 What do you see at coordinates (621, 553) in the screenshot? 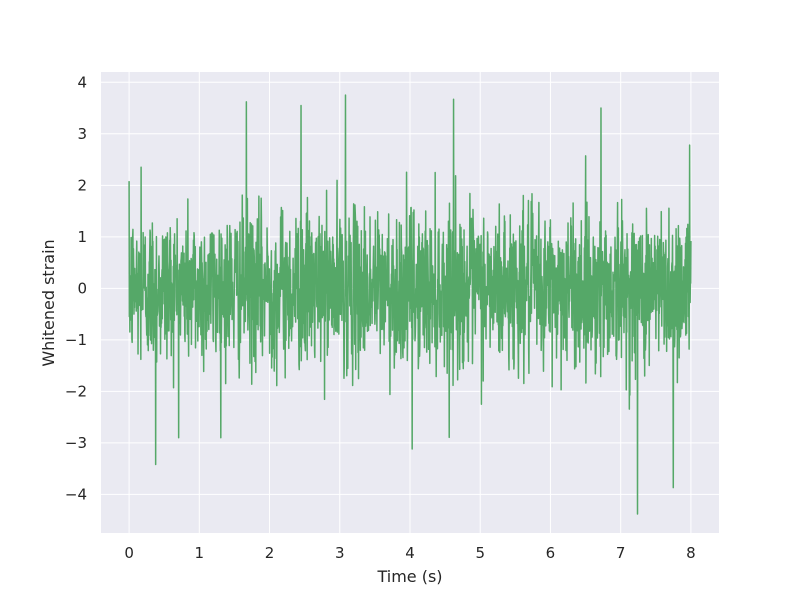
I see `x-tick-label: 7` at bounding box center [621, 553].